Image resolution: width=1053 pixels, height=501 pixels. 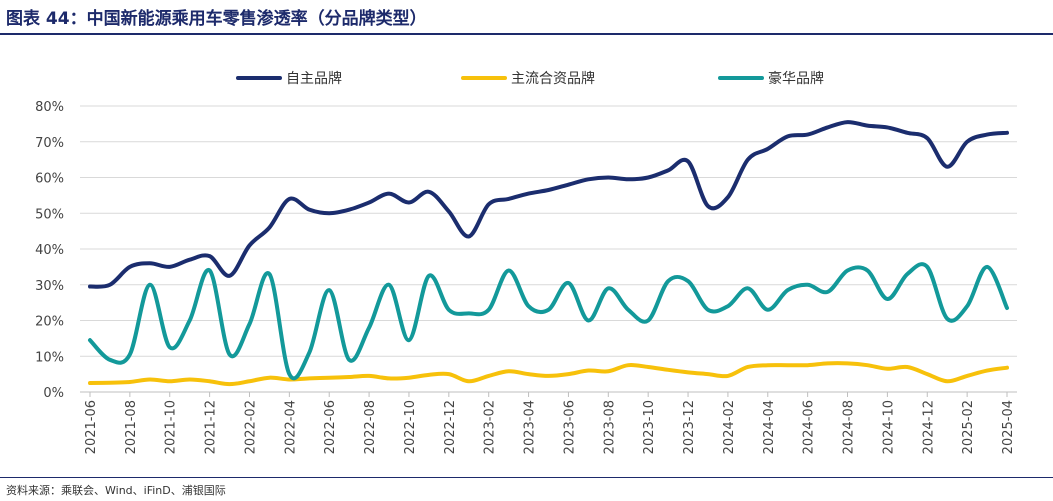 I want to click on legend: 自主品牌 主流合资品牌 豪华品牌, so click(x=530, y=78).